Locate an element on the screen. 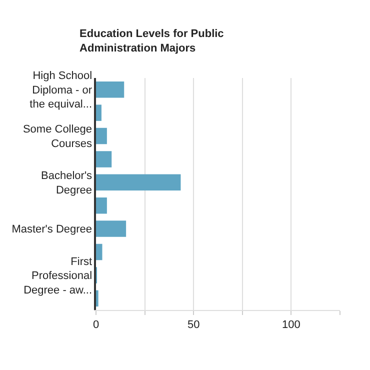  x-tick-label: 0 is located at coordinates (96, 325).